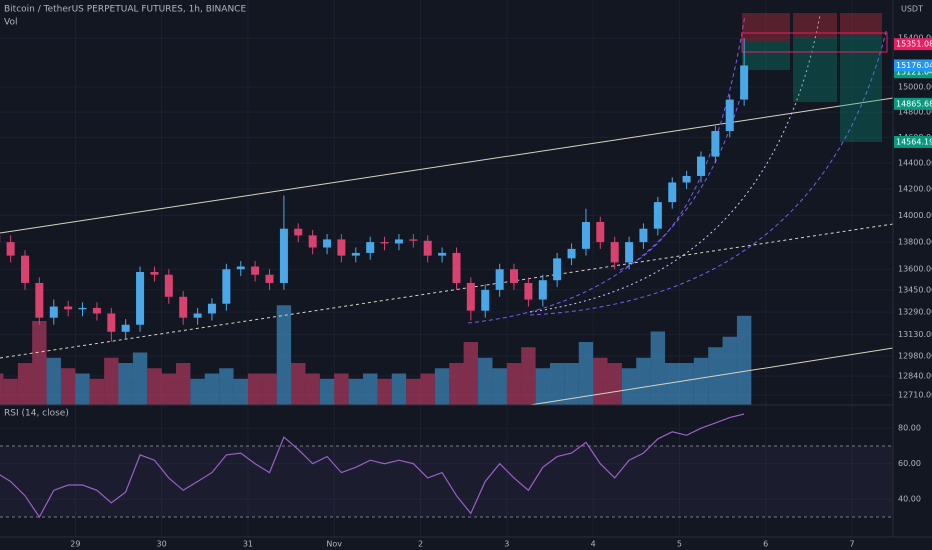 Image resolution: width=932 pixels, height=550 pixels. I want to click on x-tick-label: 5, so click(679, 544).